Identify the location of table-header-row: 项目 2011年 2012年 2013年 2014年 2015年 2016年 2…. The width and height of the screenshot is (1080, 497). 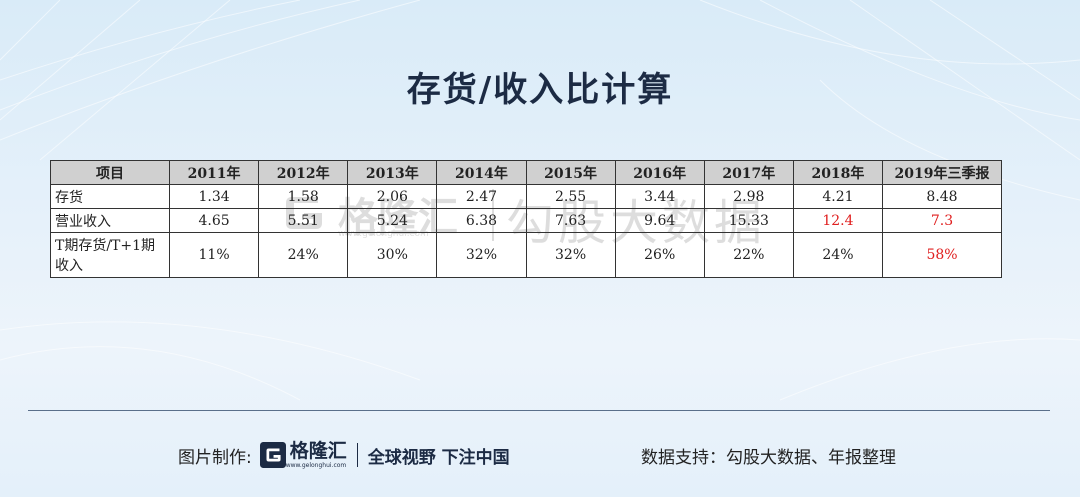
(526, 172).